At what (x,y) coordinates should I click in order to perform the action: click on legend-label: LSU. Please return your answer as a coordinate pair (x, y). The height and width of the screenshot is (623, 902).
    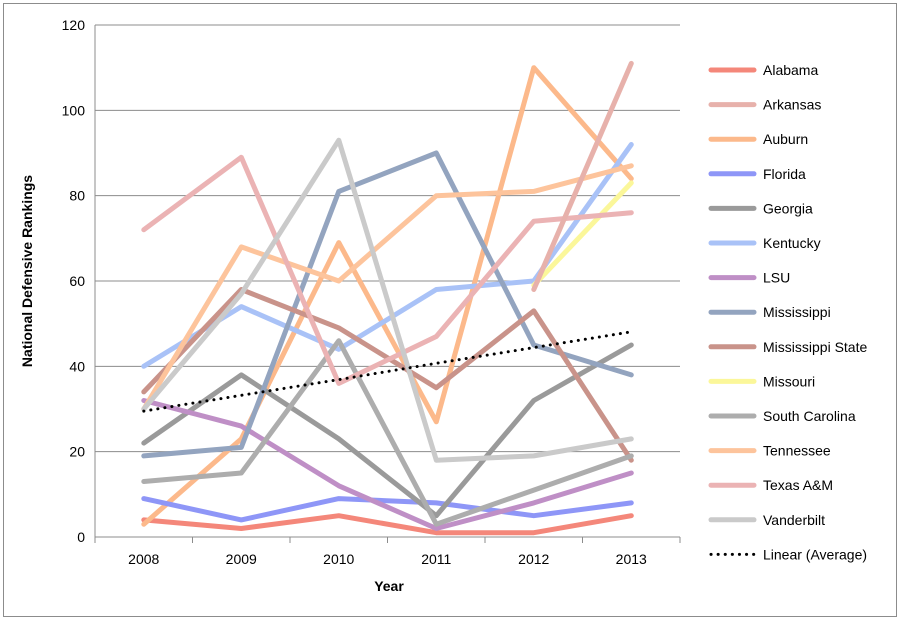
    Looking at the image, I should click on (776, 278).